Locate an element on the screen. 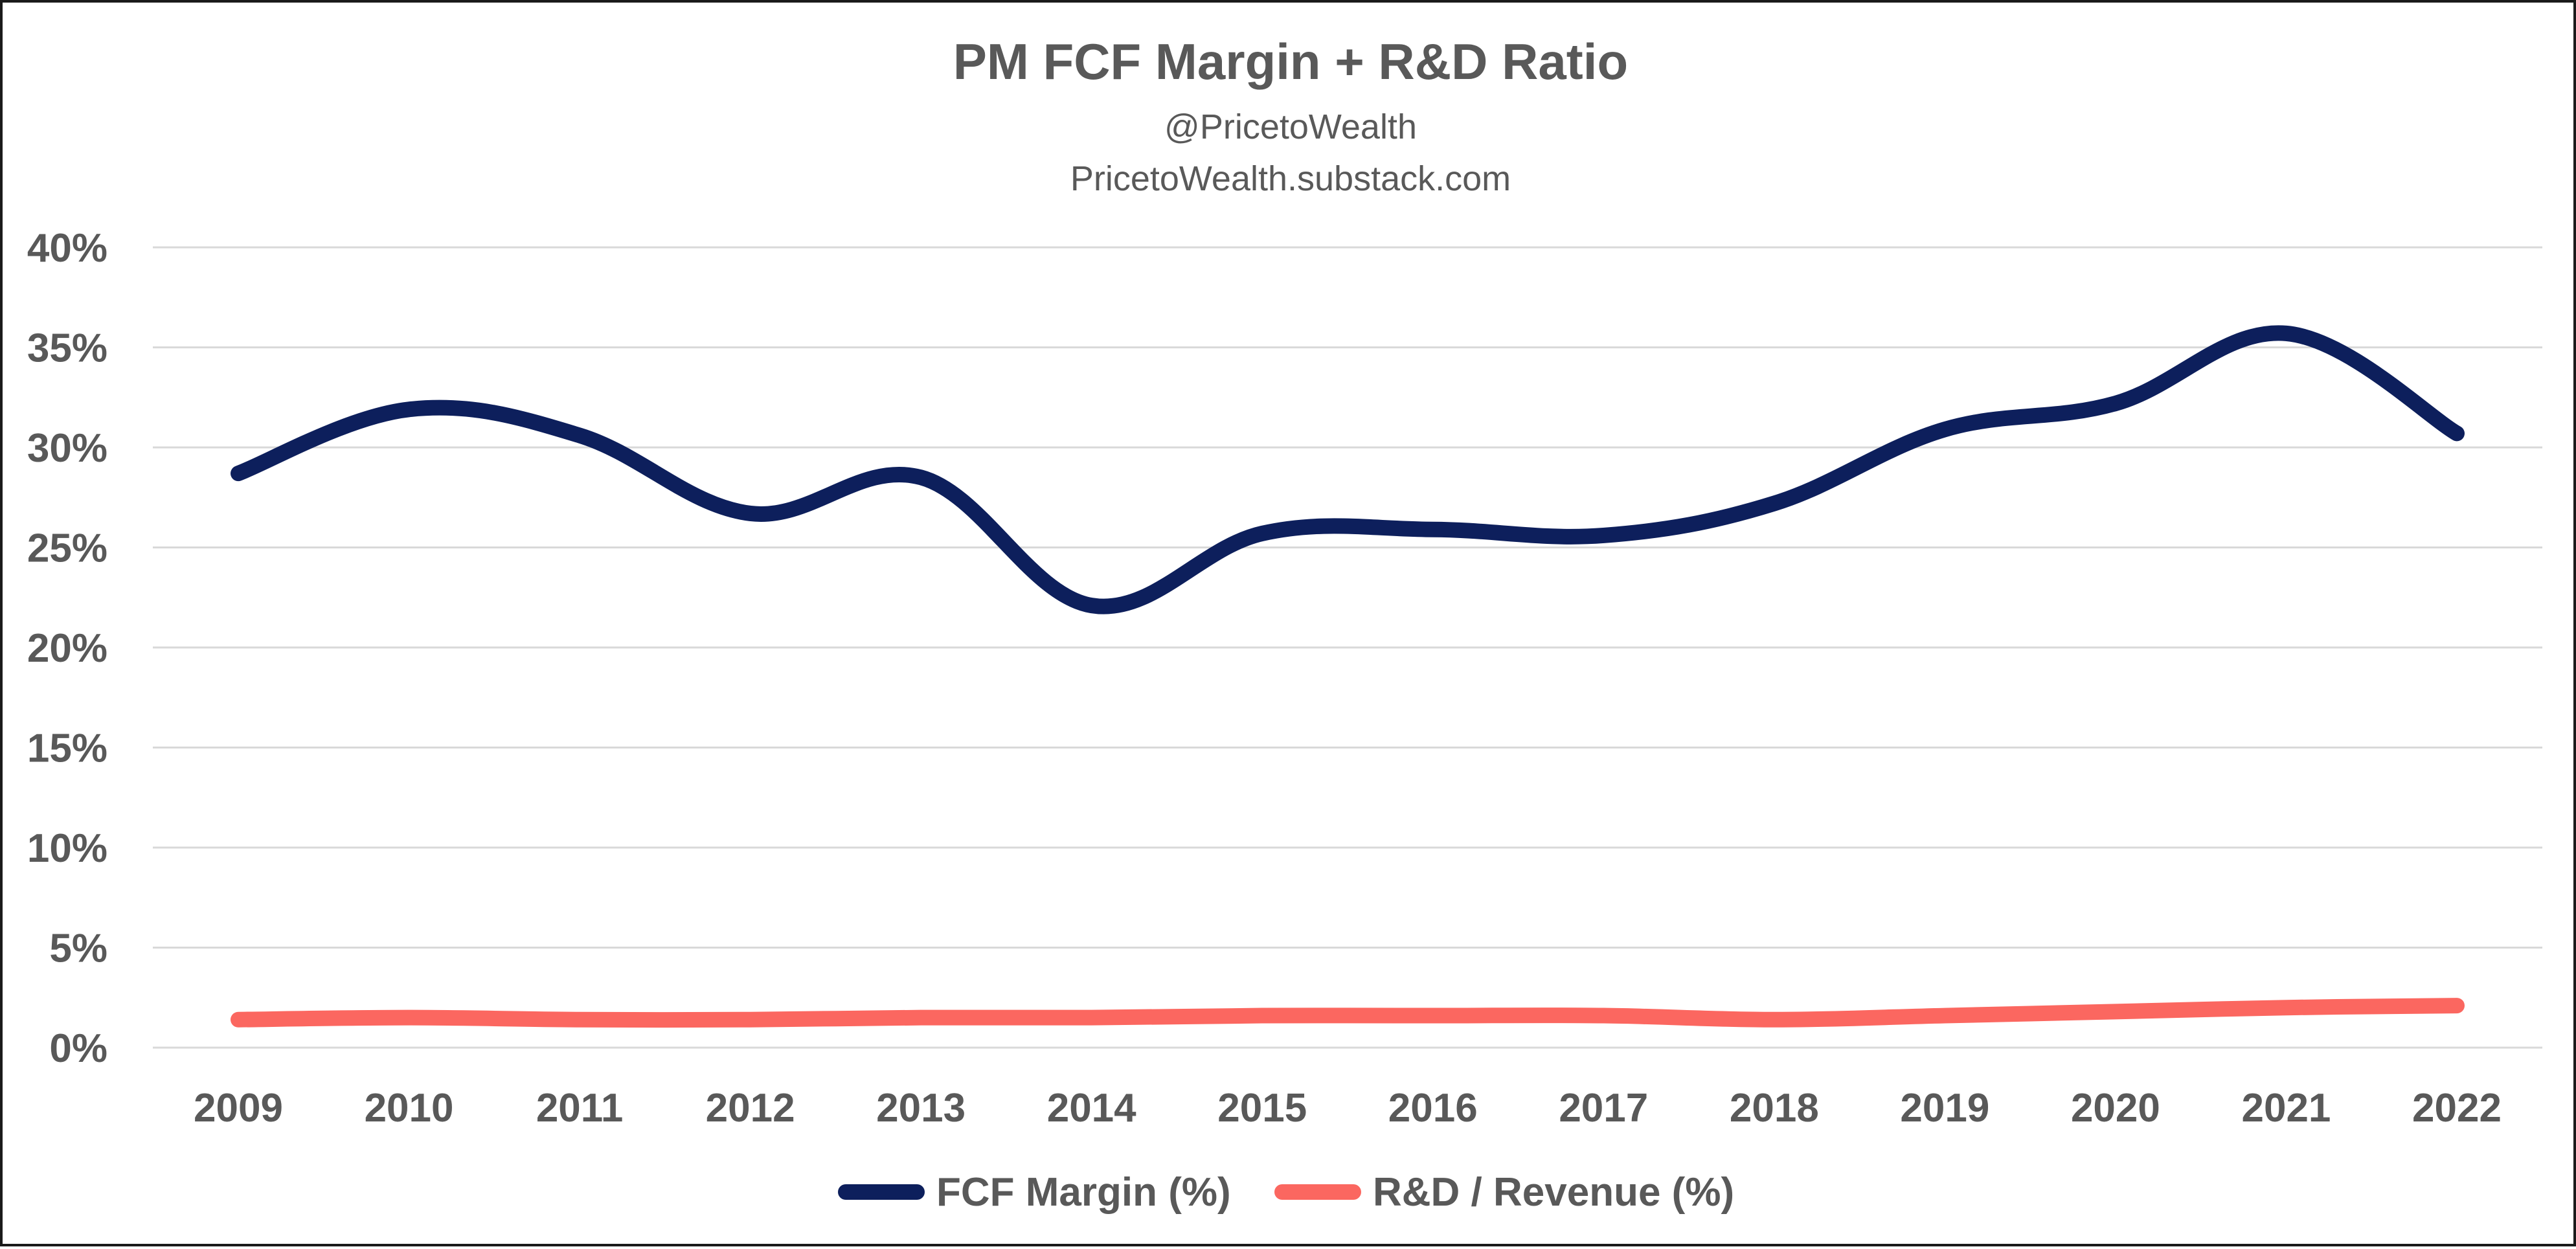 This screenshot has width=2576, height=1249. x-tick-label: 2020 is located at coordinates (2115, 1109).